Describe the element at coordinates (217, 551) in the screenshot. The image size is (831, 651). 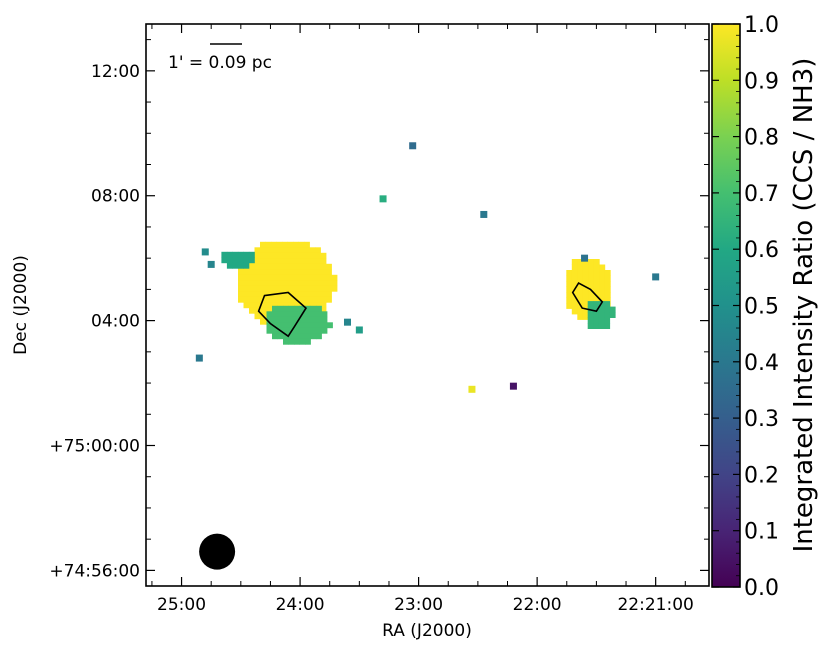
I see `beam-marker` at that location.